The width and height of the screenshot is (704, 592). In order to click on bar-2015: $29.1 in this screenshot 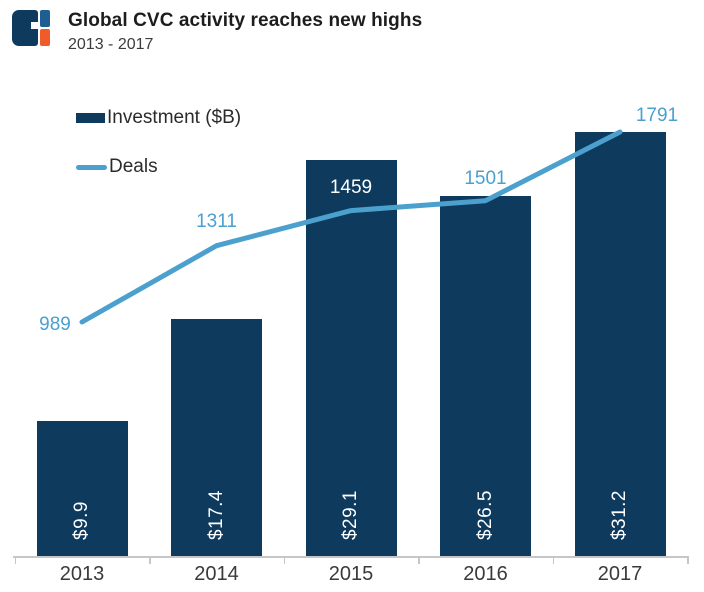, I will do `click(351, 358)`.